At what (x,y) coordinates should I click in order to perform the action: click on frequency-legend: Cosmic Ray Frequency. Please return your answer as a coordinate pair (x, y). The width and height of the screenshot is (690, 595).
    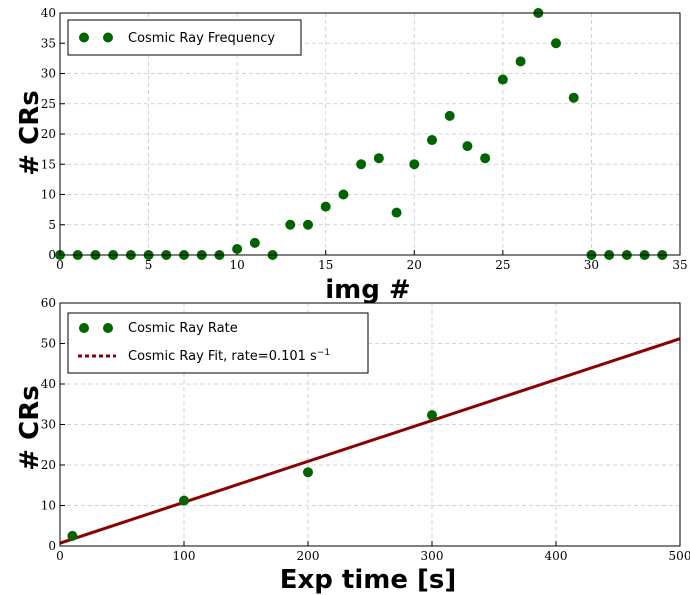
    Looking at the image, I should click on (184, 37).